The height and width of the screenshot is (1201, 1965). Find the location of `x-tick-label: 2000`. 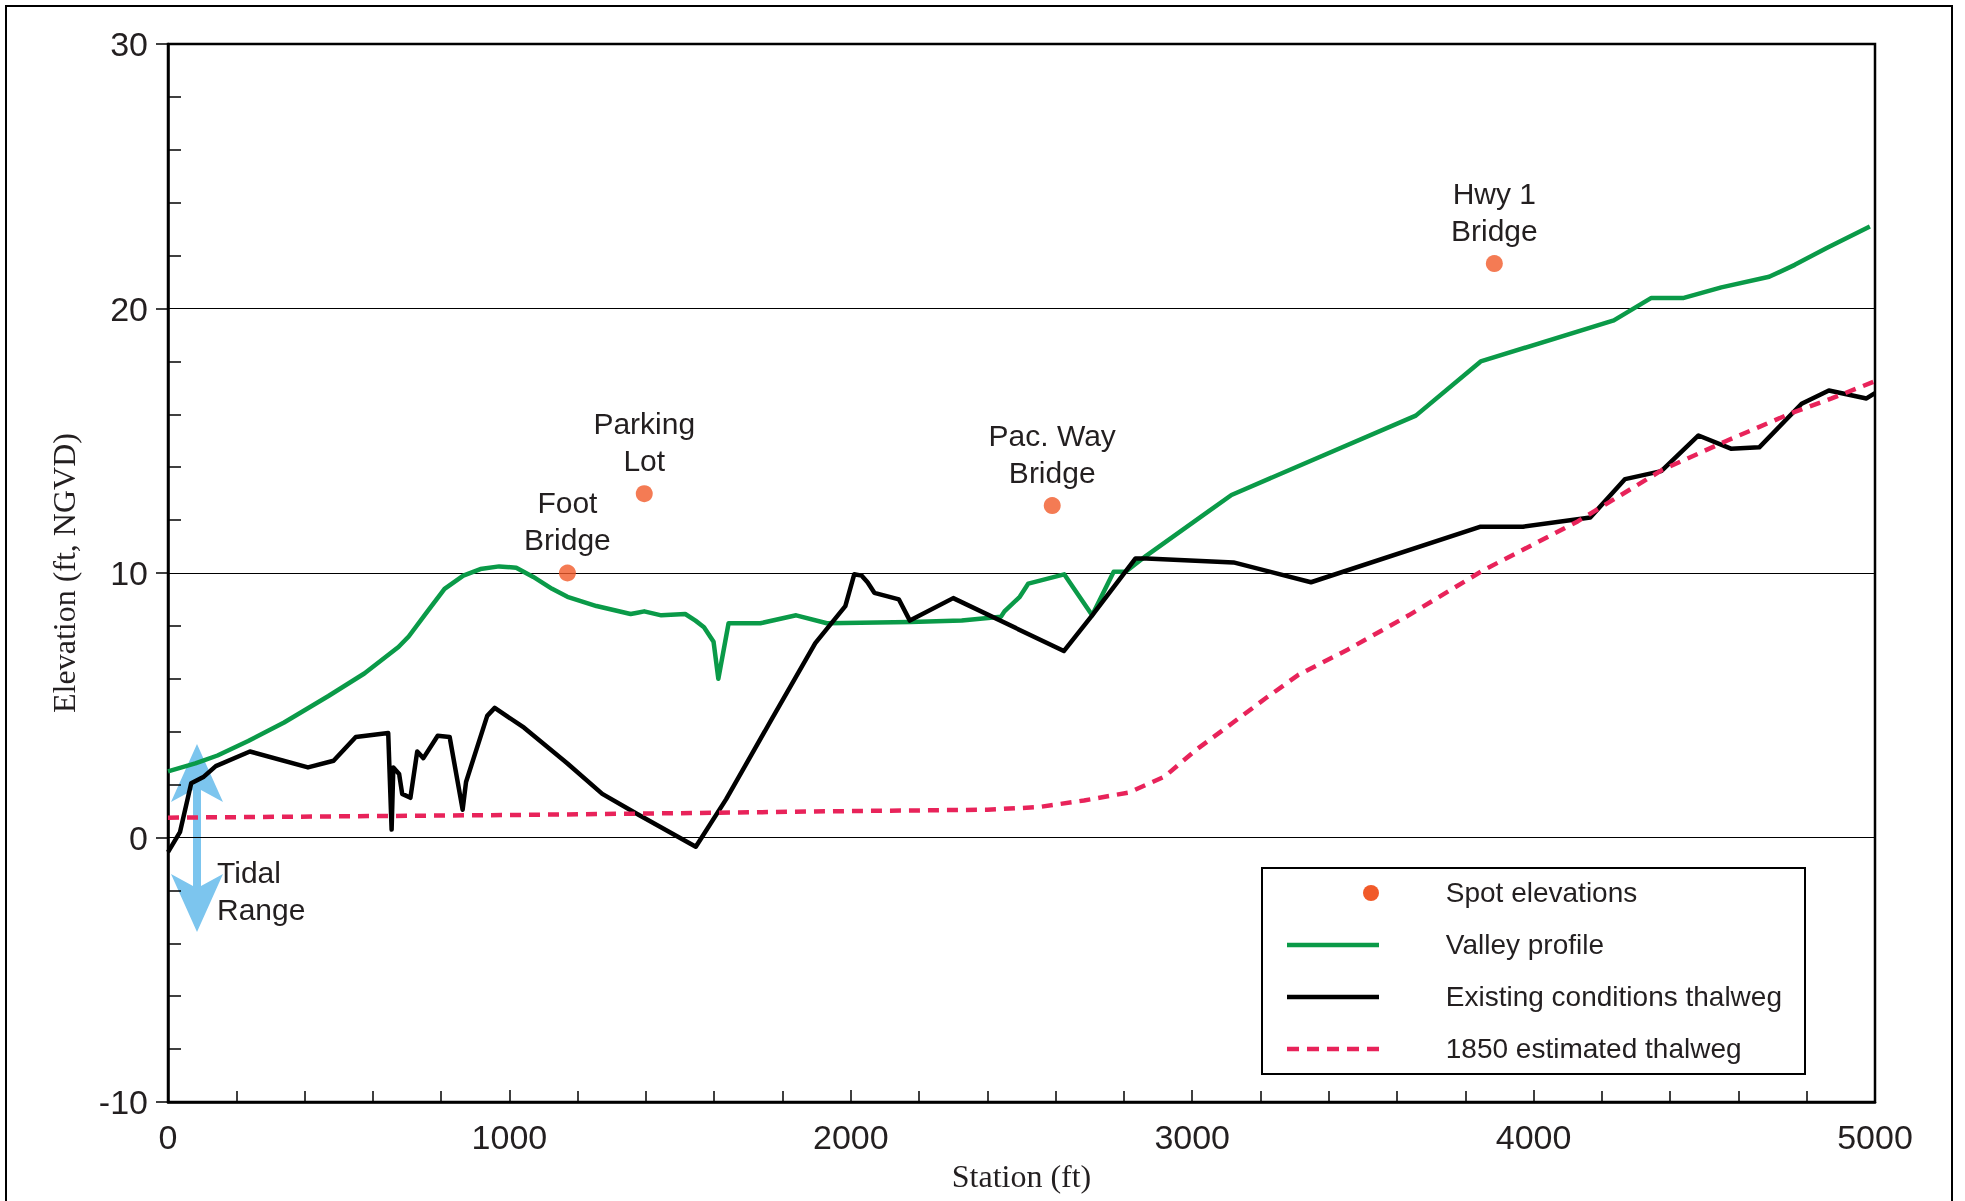

x-tick-label: 2000 is located at coordinates (850, 1137).